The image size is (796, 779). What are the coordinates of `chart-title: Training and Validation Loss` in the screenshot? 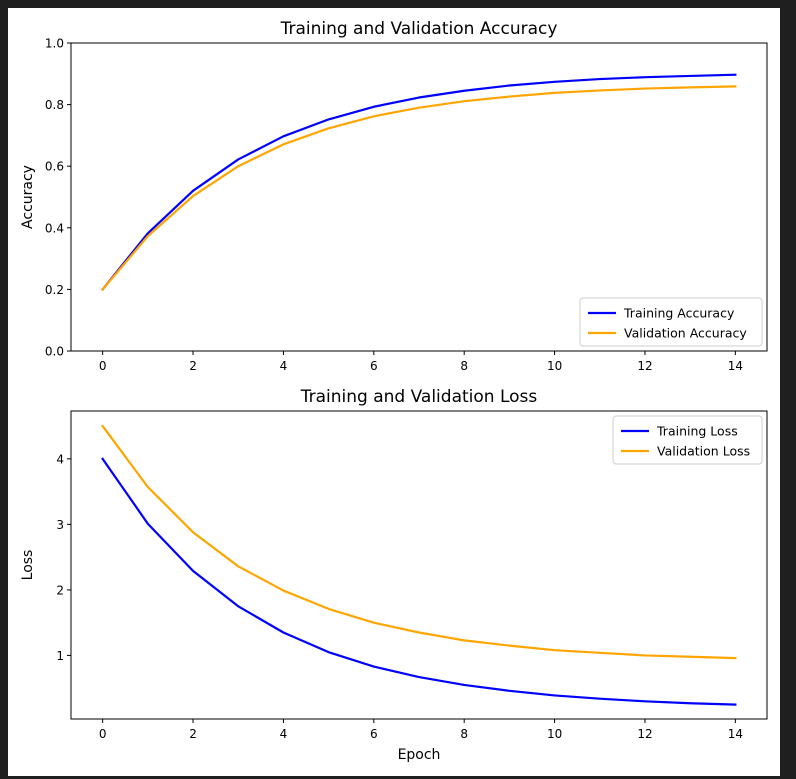 It's located at (419, 397).